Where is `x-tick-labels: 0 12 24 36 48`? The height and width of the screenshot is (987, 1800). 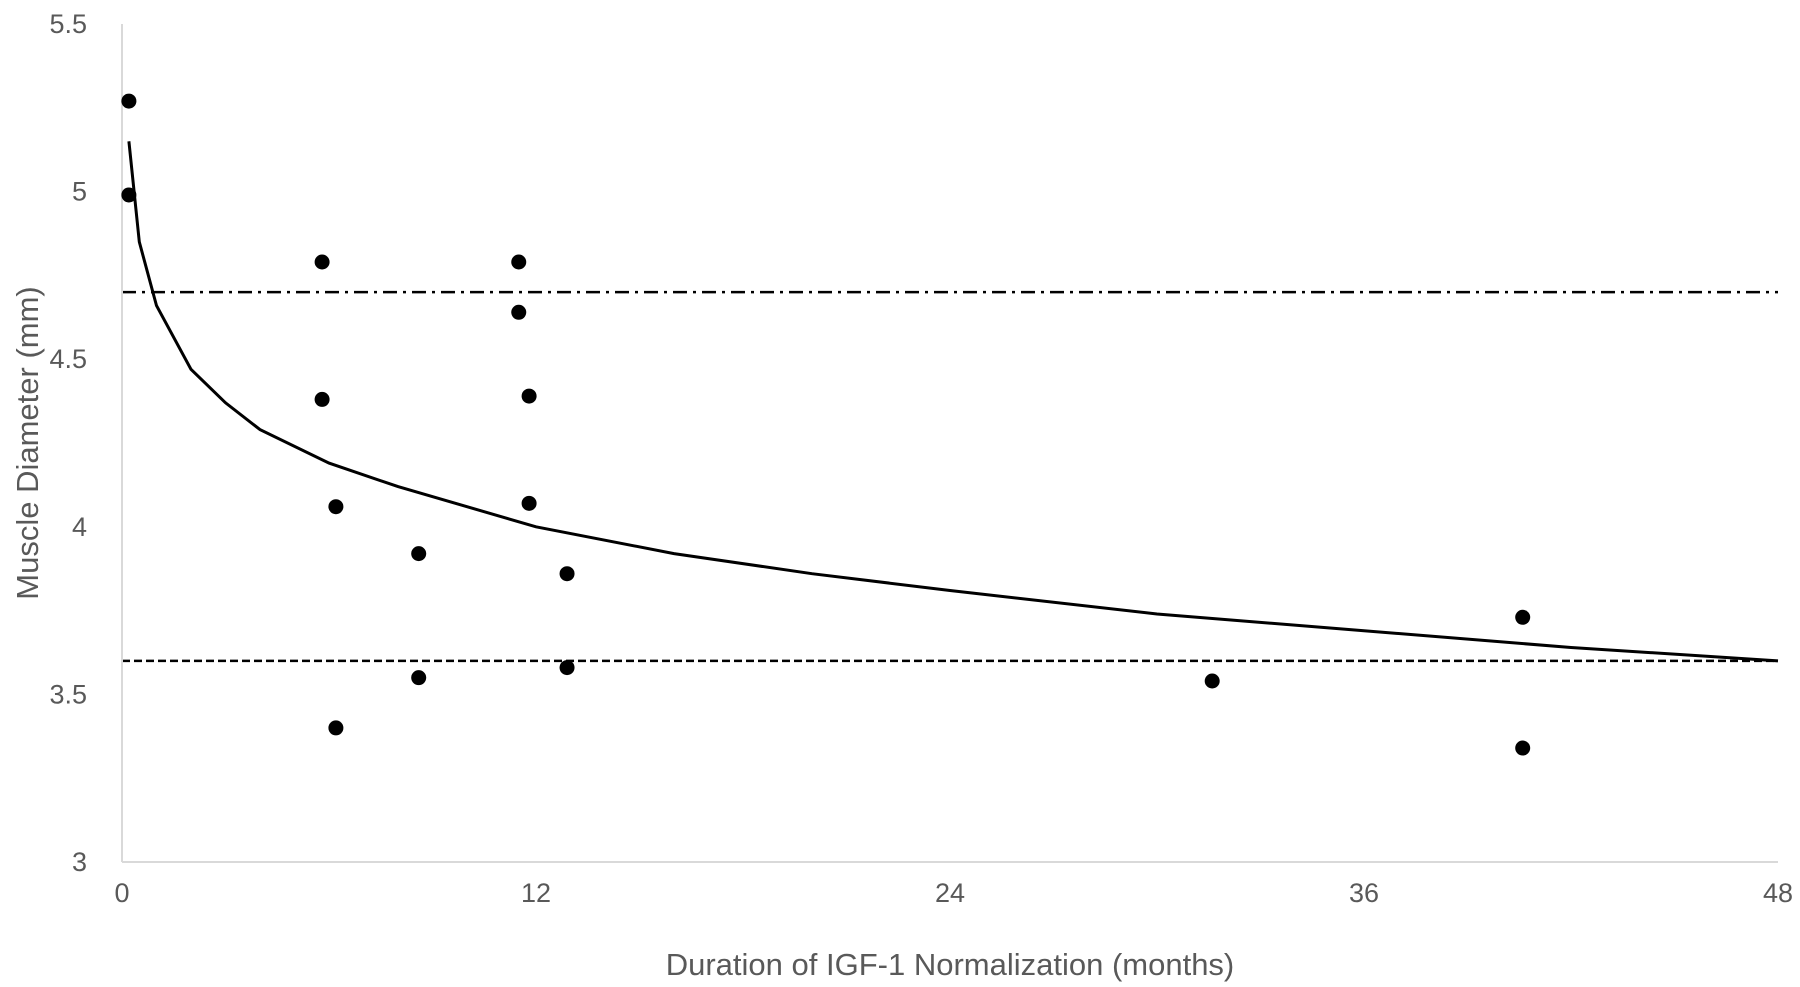 x-tick-labels: 0 12 24 36 48 is located at coordinates (953, 893).